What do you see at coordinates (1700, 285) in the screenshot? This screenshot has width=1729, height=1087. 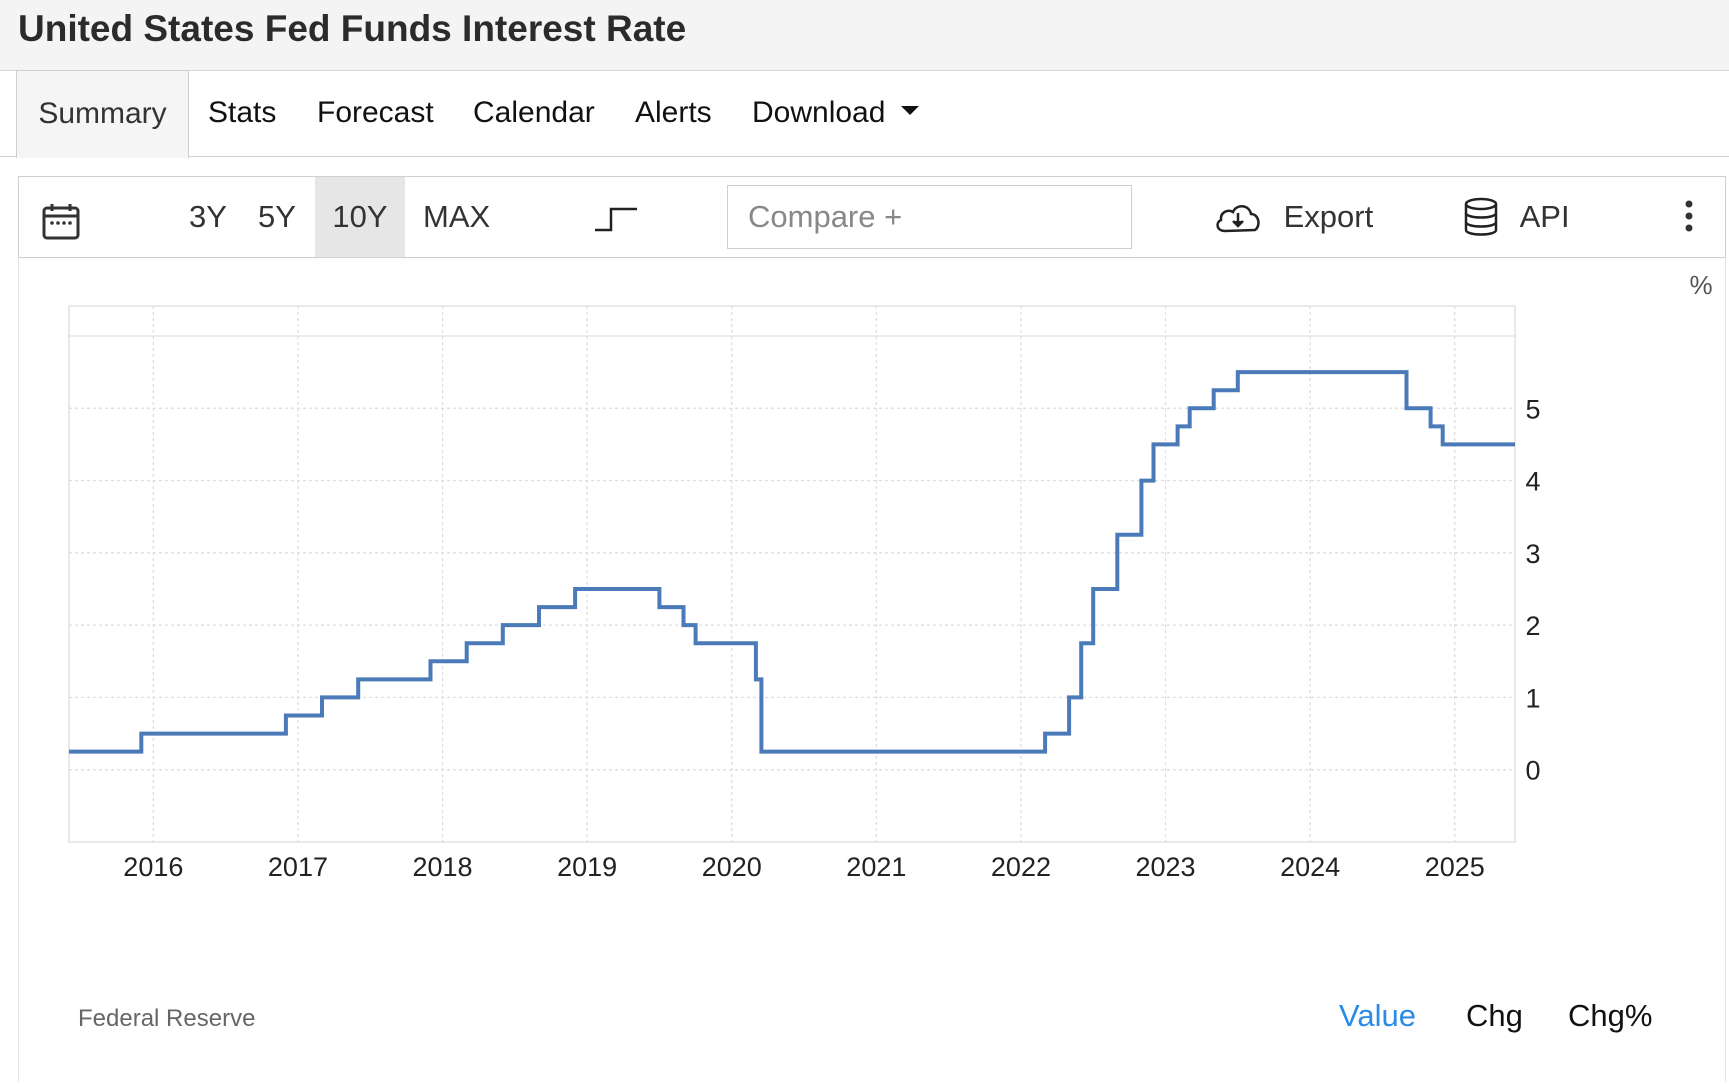 I see `unit-label: %` at bounding box center [1700, 285].